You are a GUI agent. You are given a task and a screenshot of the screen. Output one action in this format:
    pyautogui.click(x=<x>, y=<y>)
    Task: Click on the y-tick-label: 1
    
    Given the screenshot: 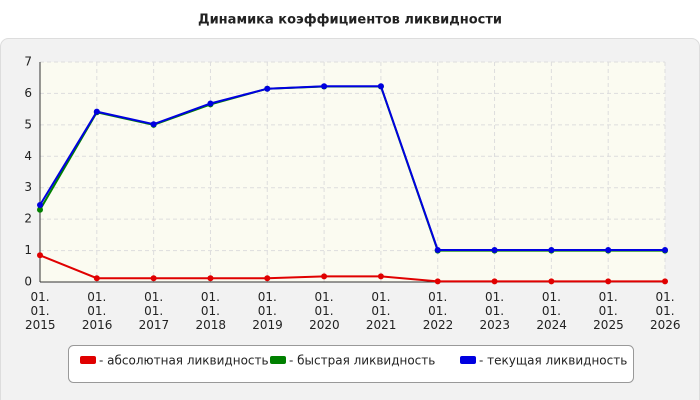 What is the action you would take?
    pyautogui.click(x=28, y=250)
    